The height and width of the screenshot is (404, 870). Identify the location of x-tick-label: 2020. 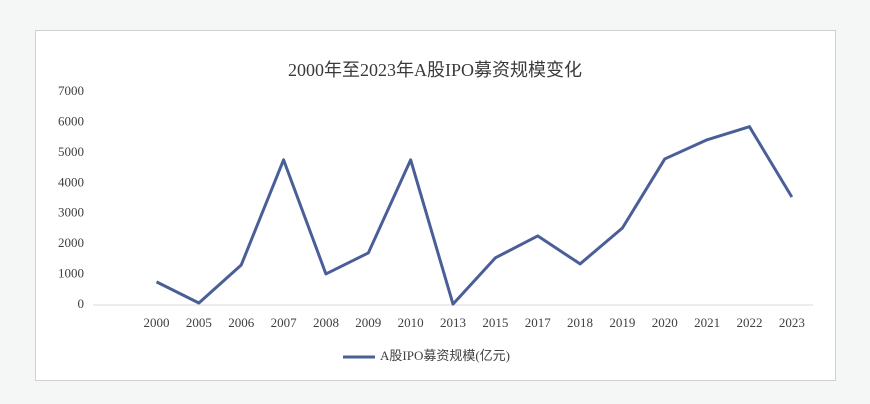
(665, 322).